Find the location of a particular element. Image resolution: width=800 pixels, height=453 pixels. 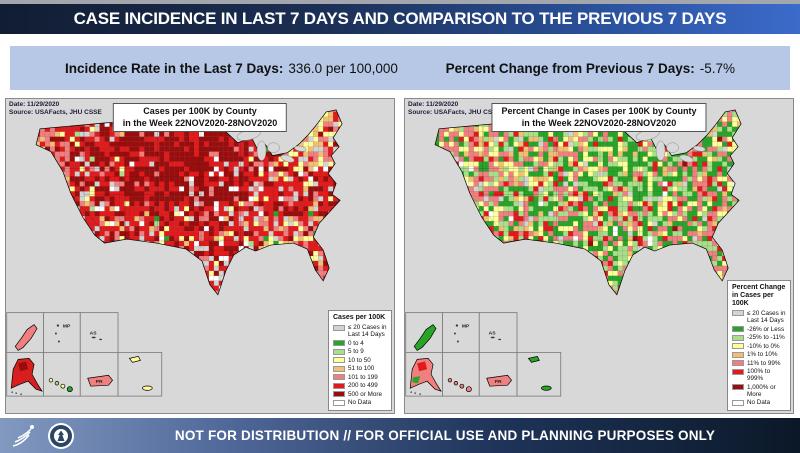

legend-entry: 10 to 50 is located at coordinates (360, 360).